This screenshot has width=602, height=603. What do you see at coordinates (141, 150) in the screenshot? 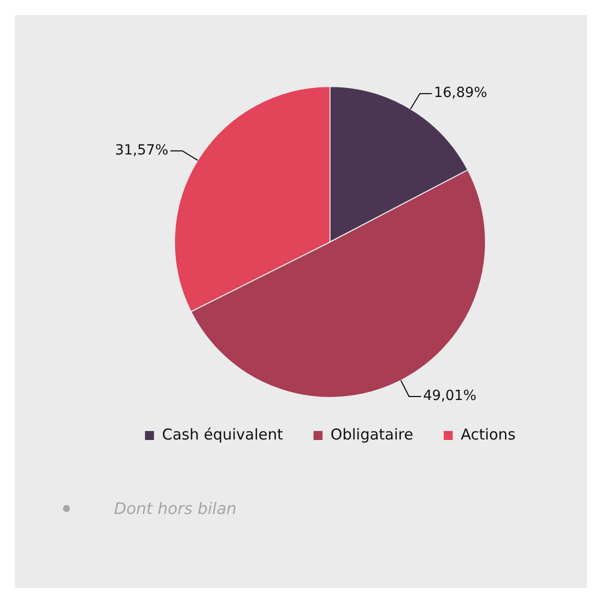
I see `data-label: 31,57%` at bounding box center [141, 150].